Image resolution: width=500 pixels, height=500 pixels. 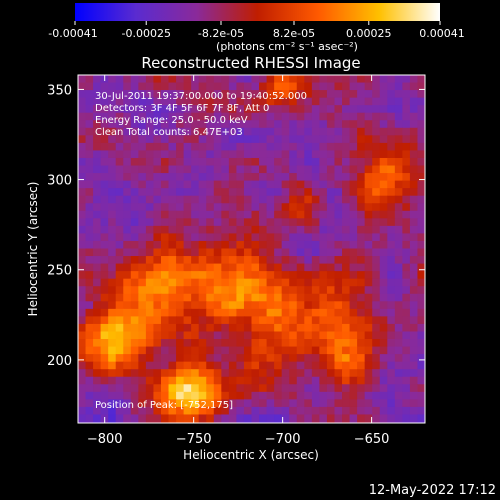 I want to click on x-tick-label: −650, so click(x=372, y=439).